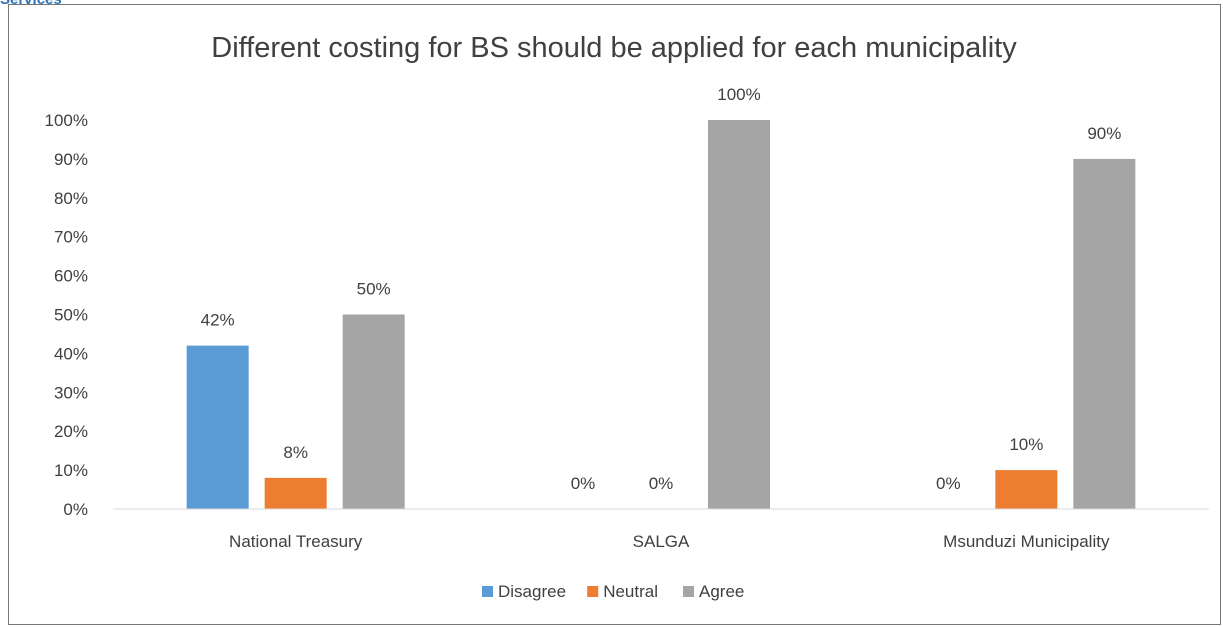 The image size is (1223, 627). I want to click on data-label: 90%, so click(1104, 133).